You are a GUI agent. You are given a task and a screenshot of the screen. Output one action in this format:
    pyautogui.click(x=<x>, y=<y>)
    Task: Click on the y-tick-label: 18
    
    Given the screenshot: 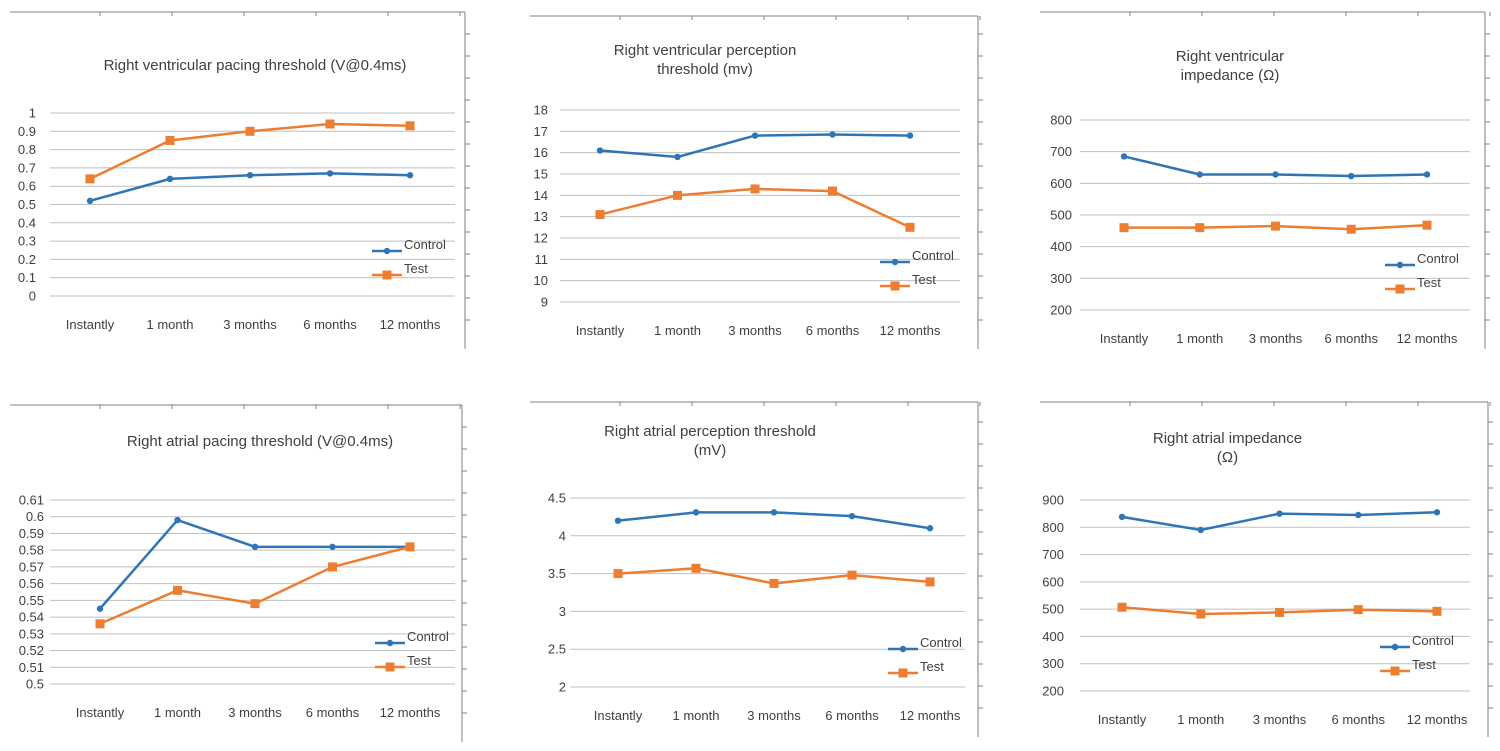 What is the action you would take?
    pyautogui.click(x=541, y=110)
    